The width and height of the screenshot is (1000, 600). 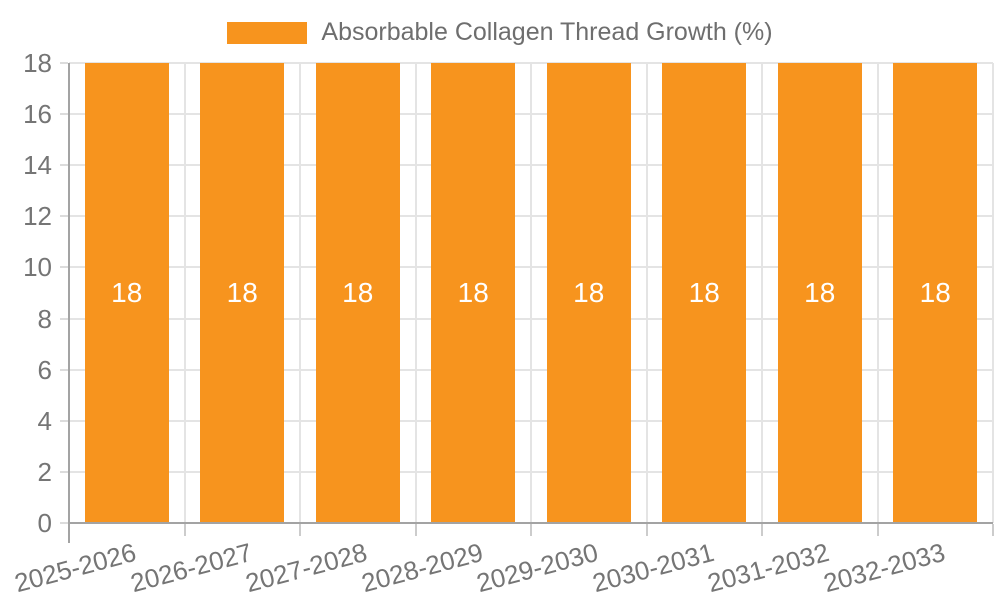 I want to click on x-tick-label: 2026-2027, so click(x=191, y=568).